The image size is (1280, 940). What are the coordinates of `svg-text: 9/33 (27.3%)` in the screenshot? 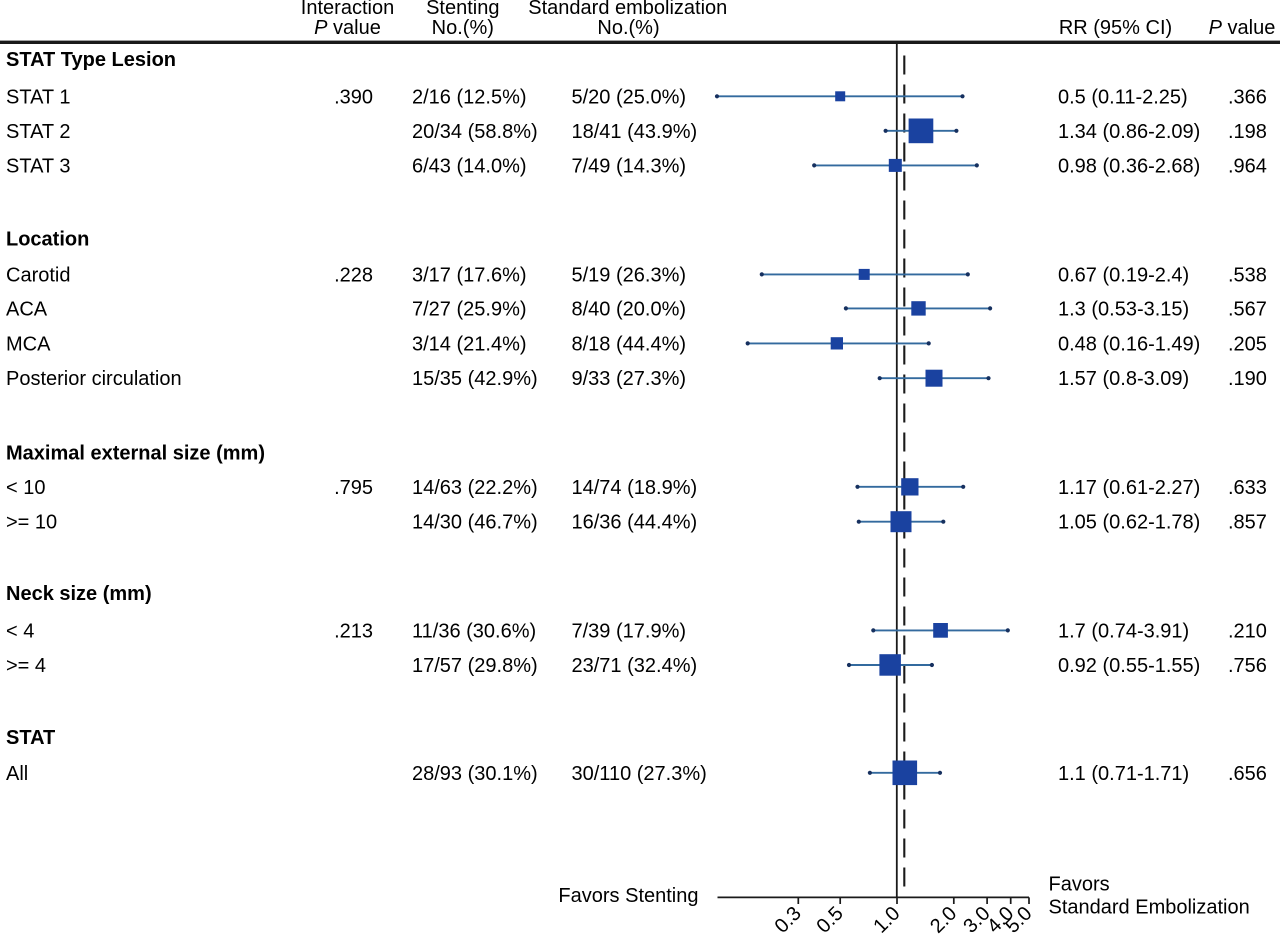 It's located at (629, 379).